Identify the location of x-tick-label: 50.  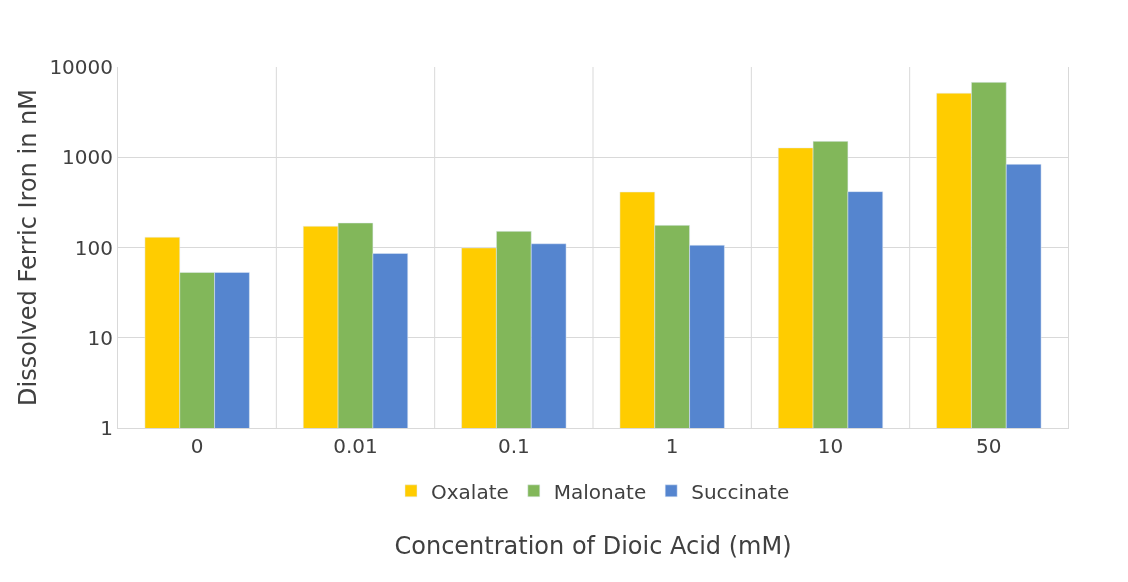
(989, 446).